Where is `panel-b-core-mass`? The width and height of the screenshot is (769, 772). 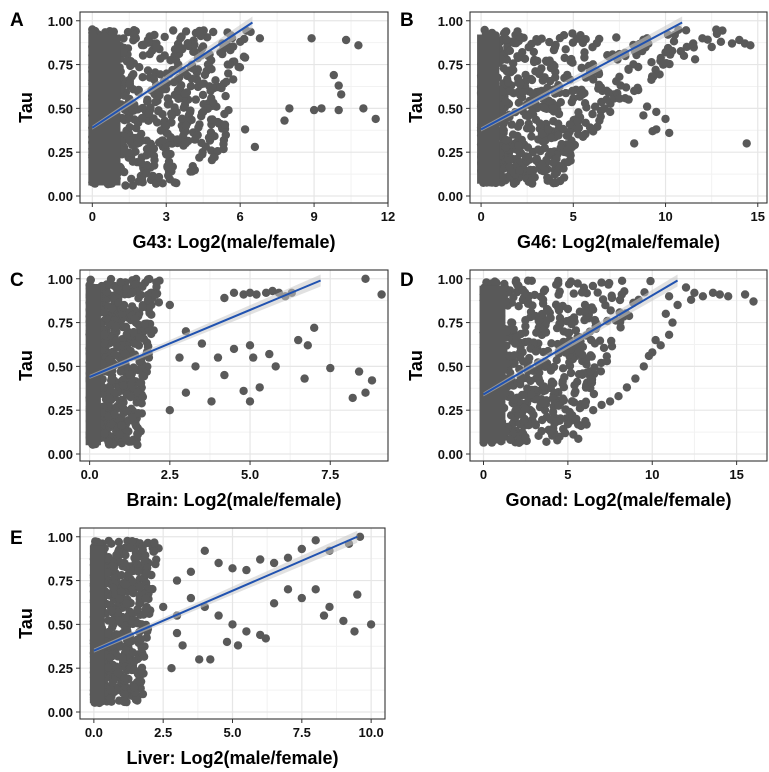
panel-b-core-mass is located at coordinates (488, 109).